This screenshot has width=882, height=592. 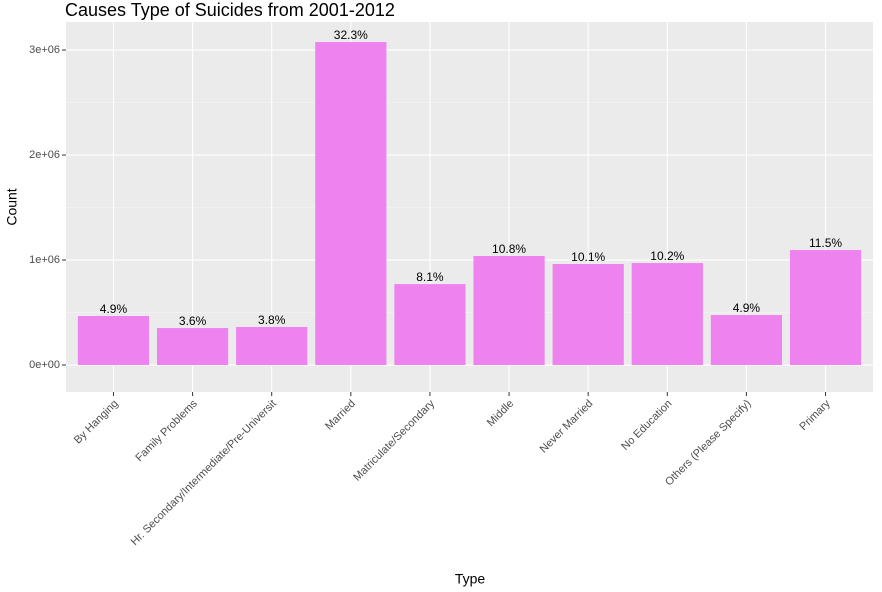 I want to click on x-axis-title: Type, so click(x=470, y=579).